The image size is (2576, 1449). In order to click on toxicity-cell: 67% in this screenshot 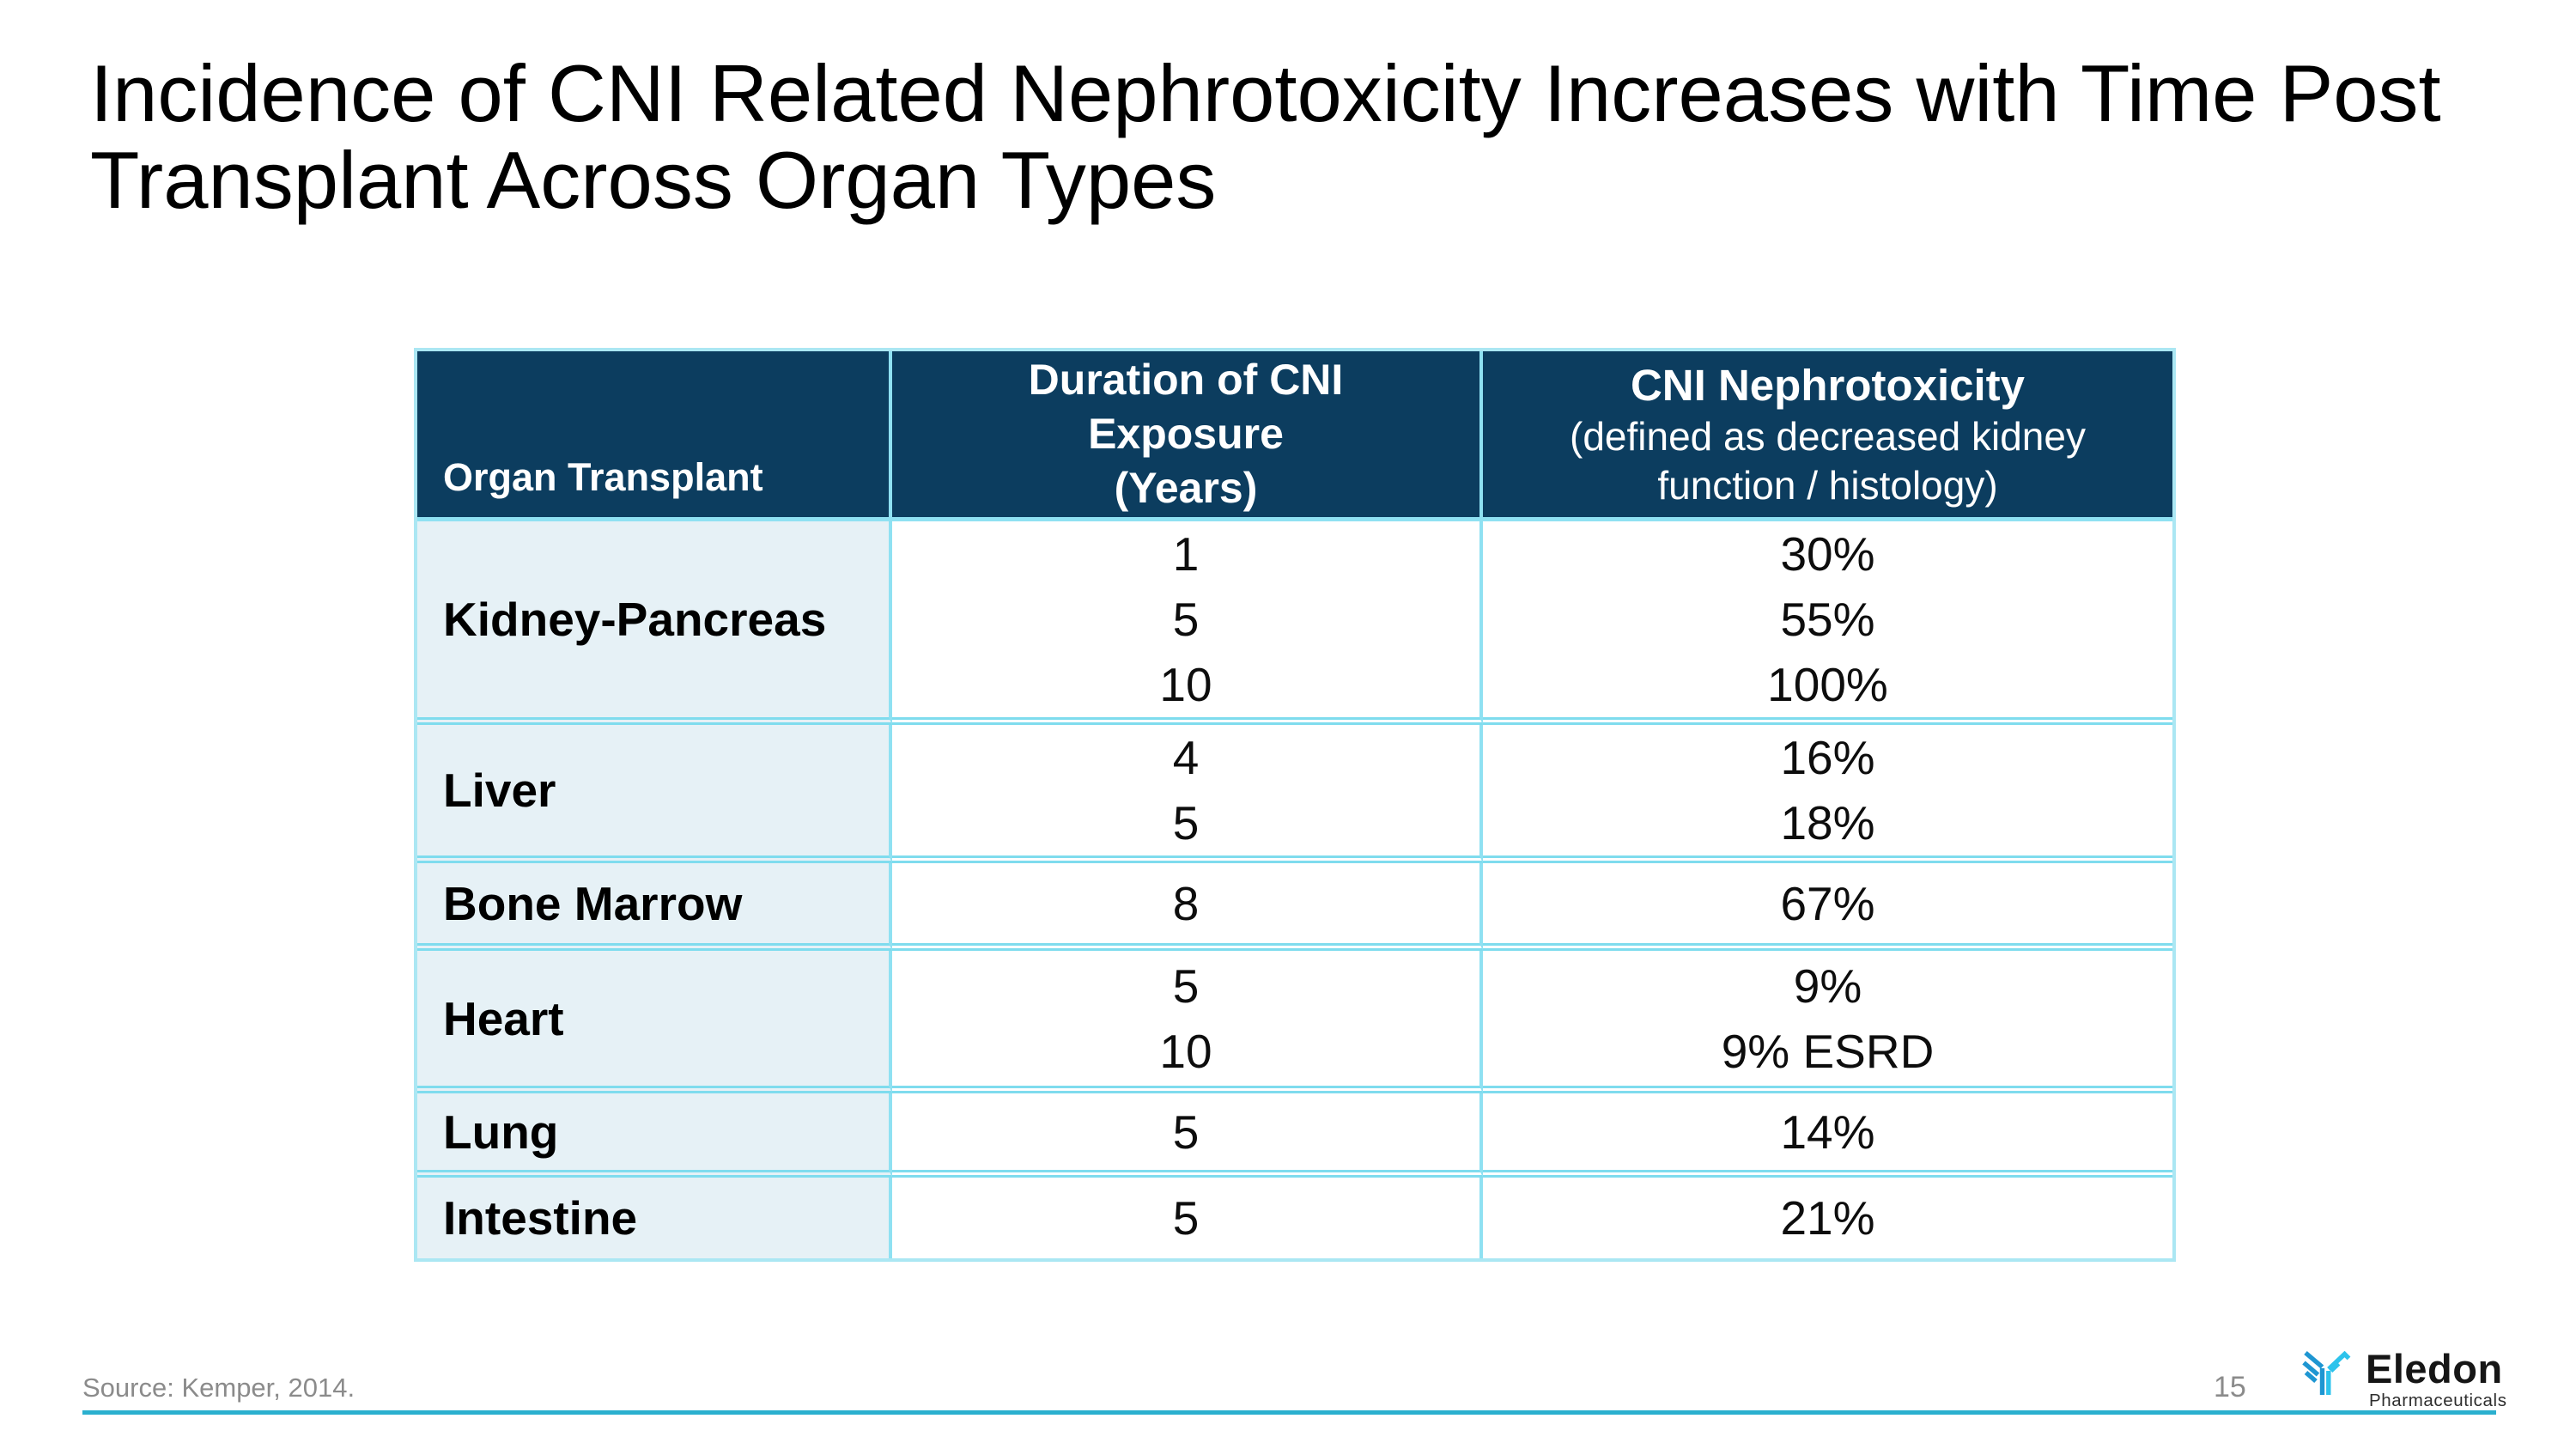, I will do `click(1828, 907)`.